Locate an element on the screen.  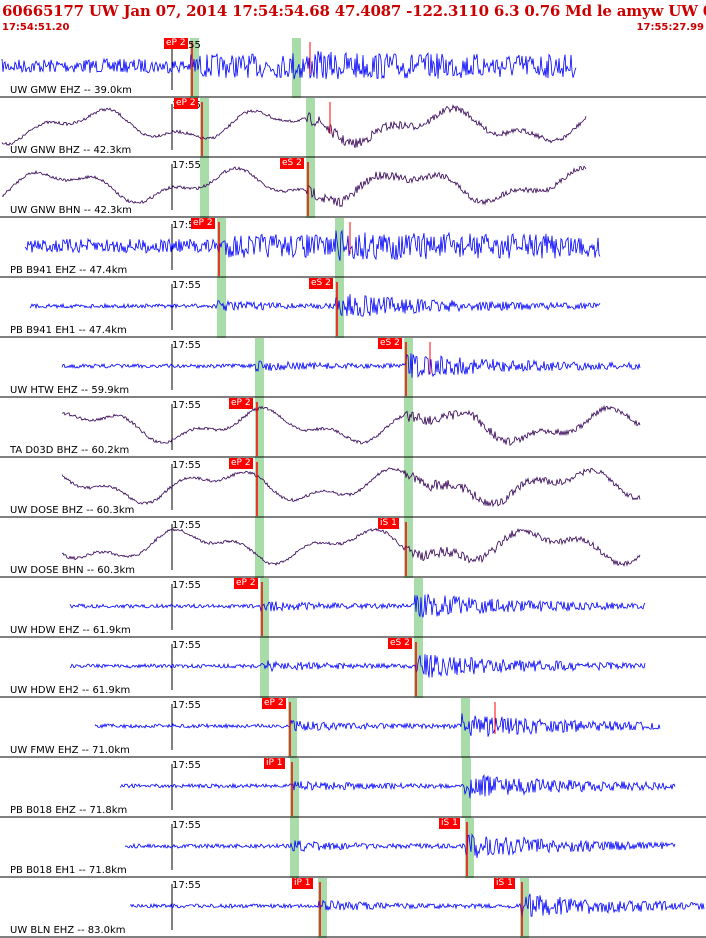
channel-label: UW GMW EHZ -- 39.0km is located at coordinates (71, 90).